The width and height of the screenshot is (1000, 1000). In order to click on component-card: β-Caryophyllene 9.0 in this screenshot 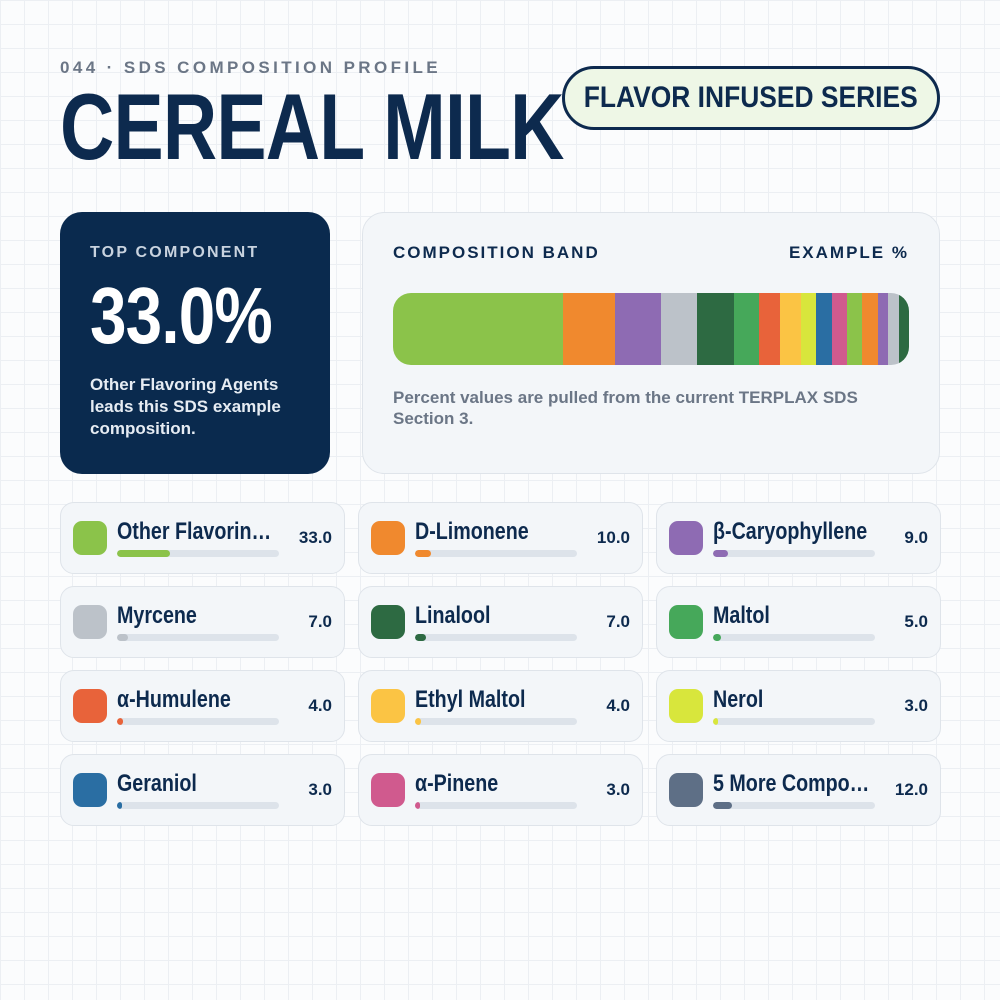, I will do `click(798, 538)`.